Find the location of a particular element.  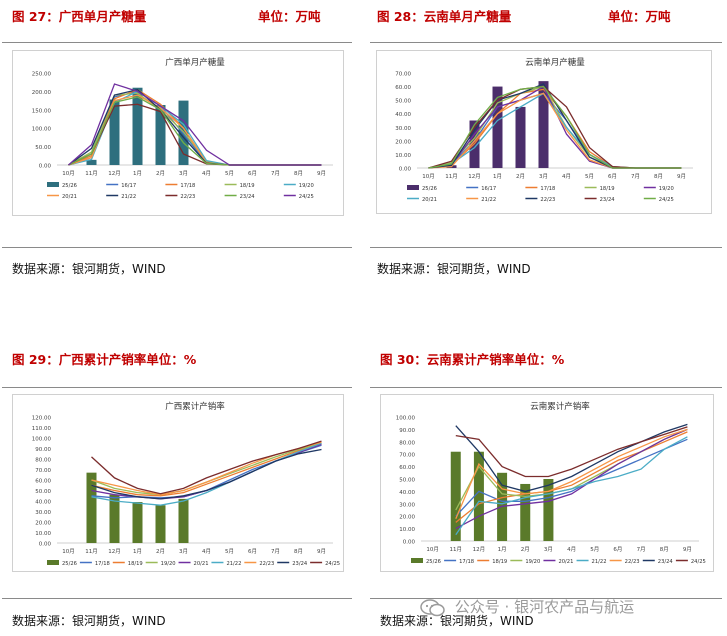

y-tick-label: 250.00 is located at coordinates (42, 75).